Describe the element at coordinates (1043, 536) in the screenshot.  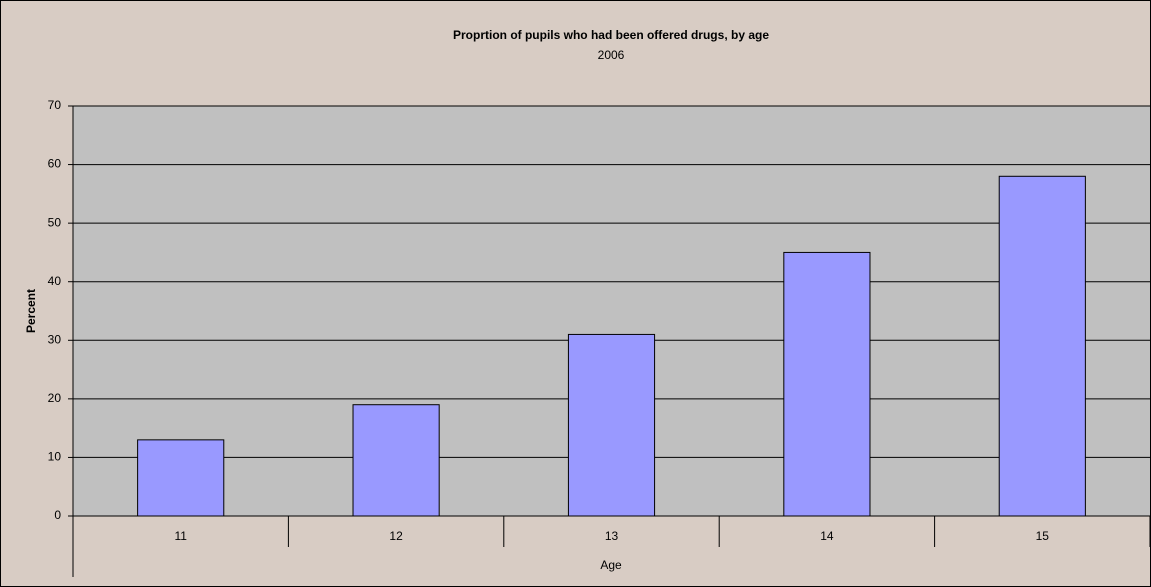
I see `x-tick-label: 15` at that location.